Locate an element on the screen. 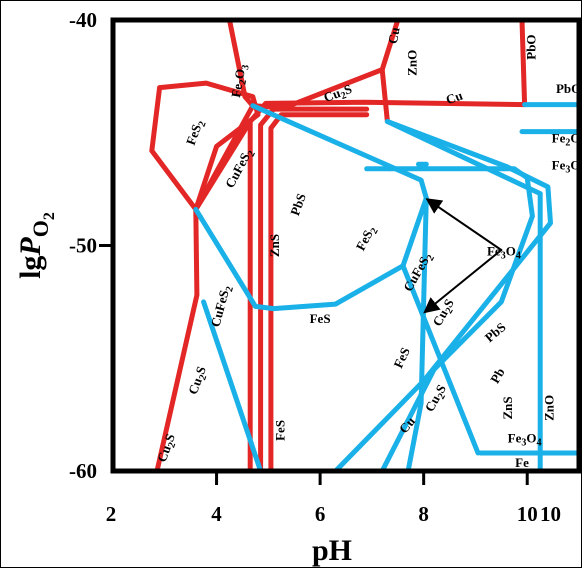 The height and width of the screenshot is (568, 582). x-tick-label: 2 is located at coordinates (111, 514).